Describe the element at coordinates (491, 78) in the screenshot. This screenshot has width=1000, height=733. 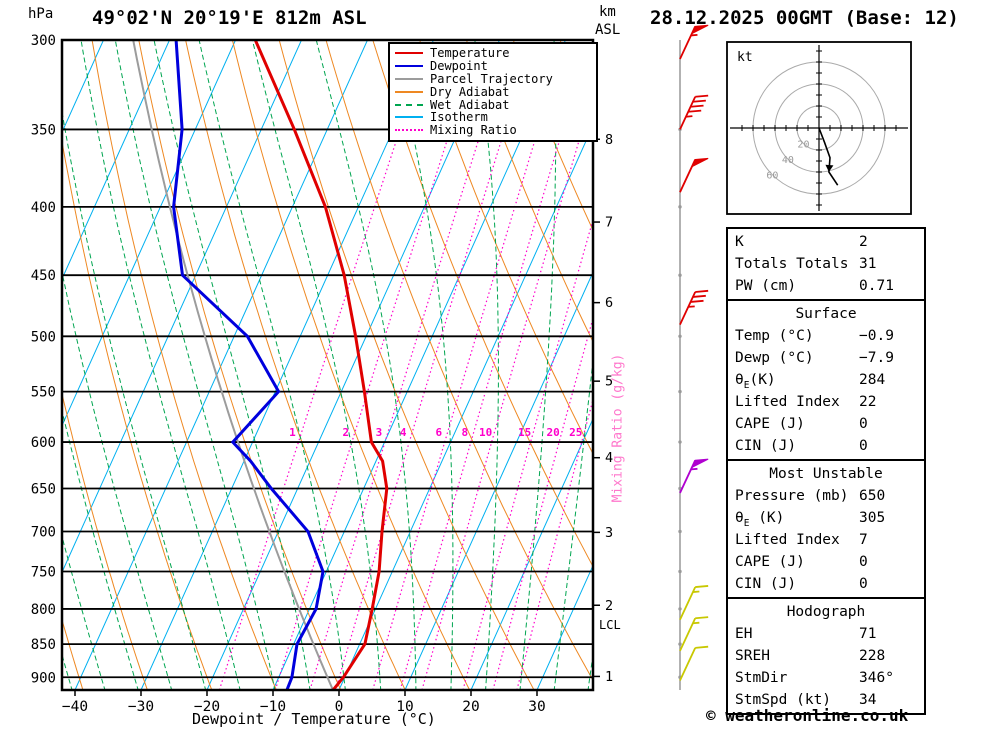
I see `legend-label: Parcel Trajectory` at that location.